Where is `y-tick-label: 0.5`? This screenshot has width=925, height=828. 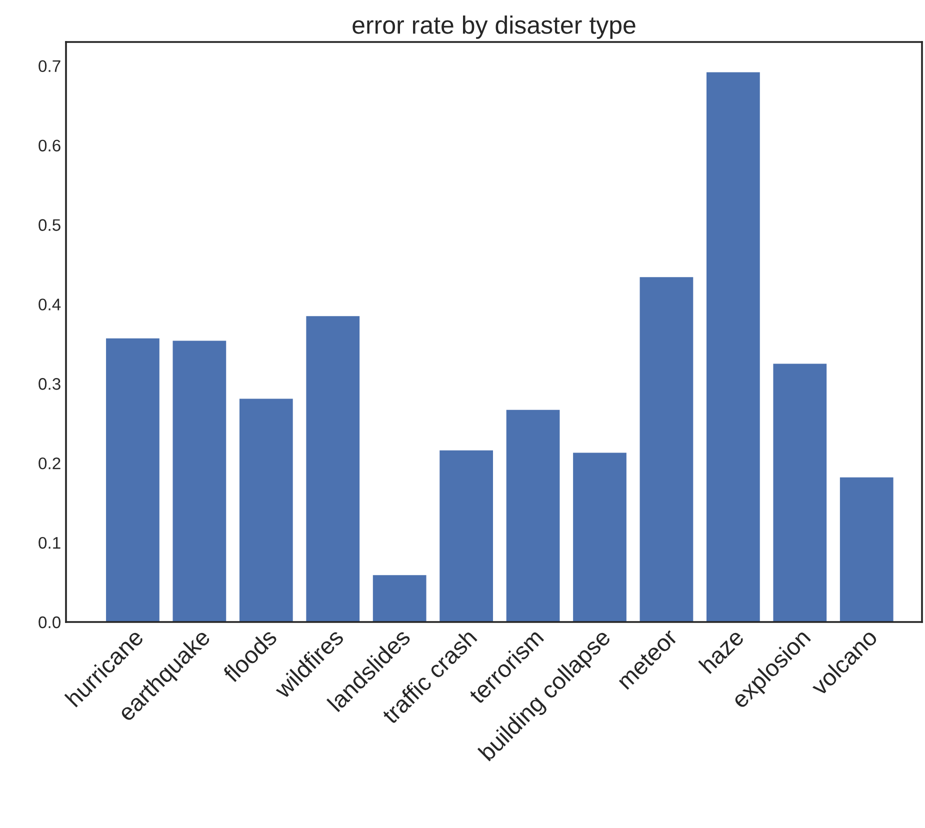 y-tick-label: 0.5 is located at coordinates (49, 225).